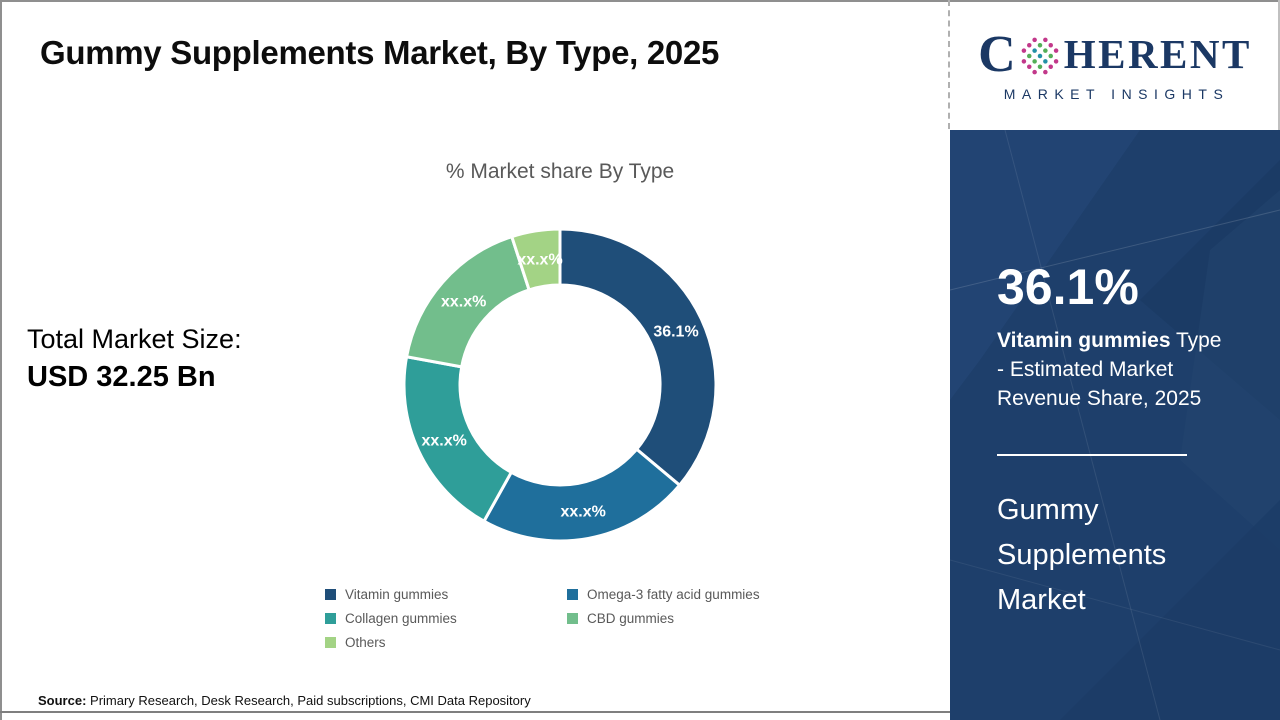 This screenshot has height=720, width=1280. I want to click on total-market-size-label: Total Market Size:, so click(134, 339).